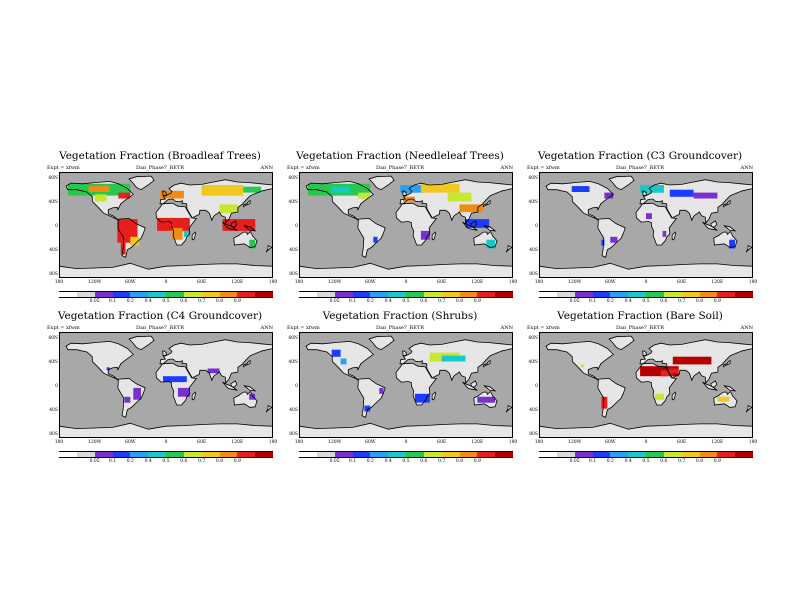 This screenshot has width=800, height=600. Describe the element at coordinates (580, 361) in the screenshot. I see `land-northAmerica` at that location.